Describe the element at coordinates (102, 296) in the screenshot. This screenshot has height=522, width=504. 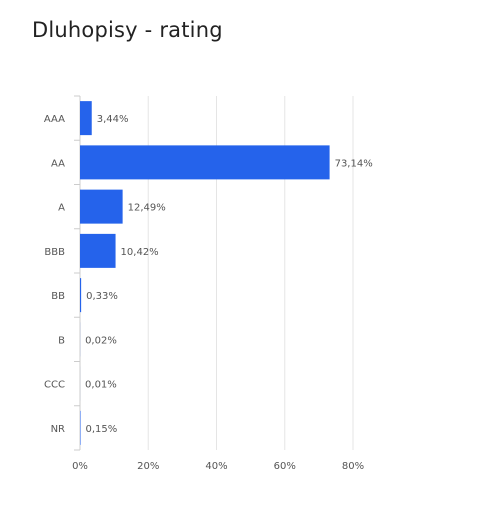
I see `data-label: 0,33%` at that location.